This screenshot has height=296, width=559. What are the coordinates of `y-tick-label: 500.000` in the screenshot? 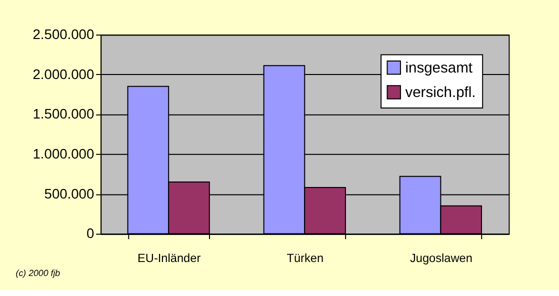 It's located at (69, 194).